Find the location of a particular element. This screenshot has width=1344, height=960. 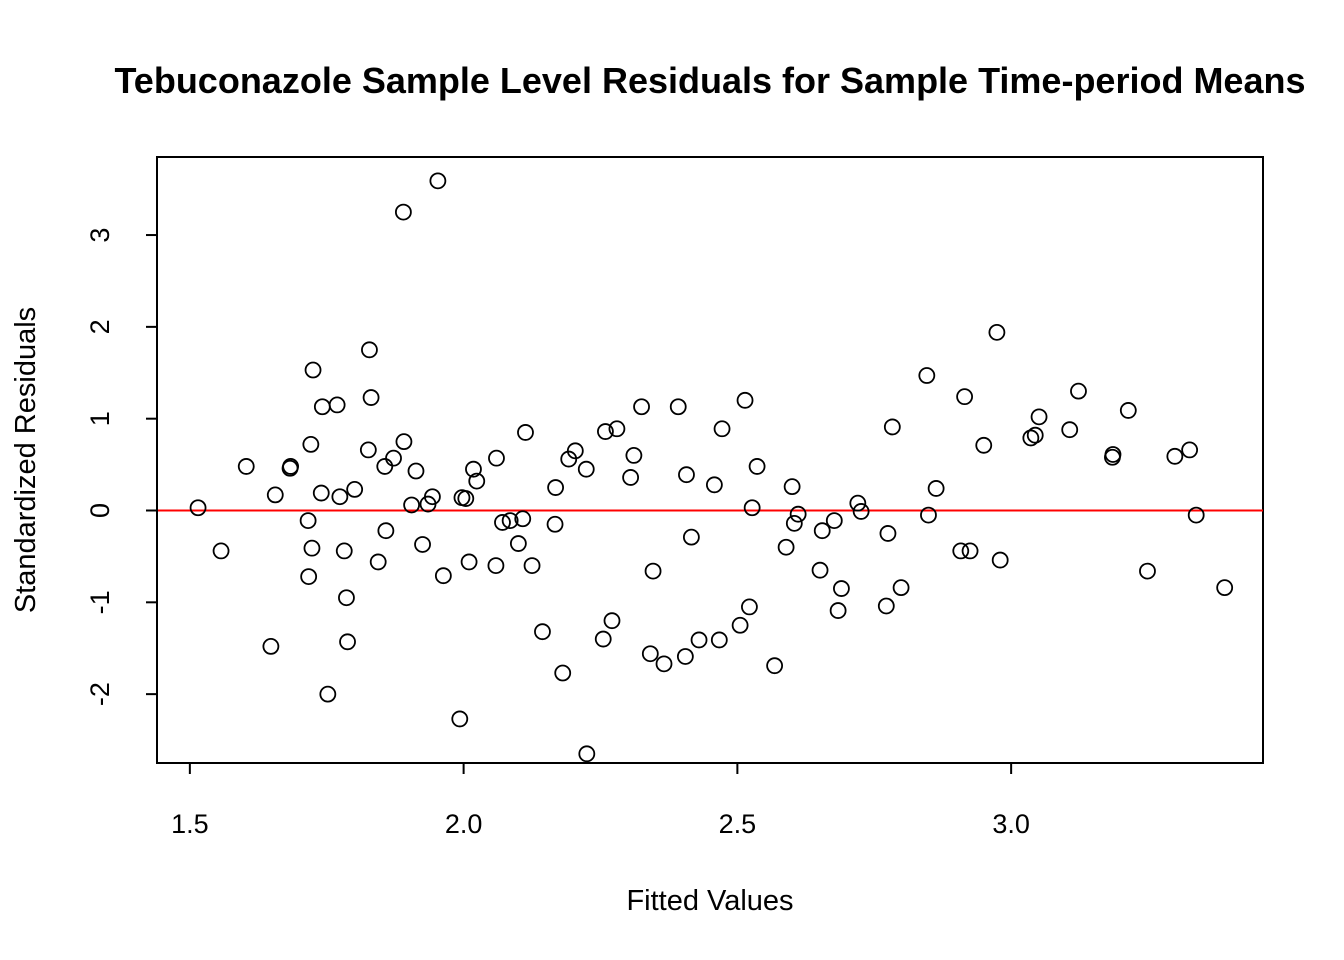

y-tick-label: 0 is located at coordinates (100, 510).